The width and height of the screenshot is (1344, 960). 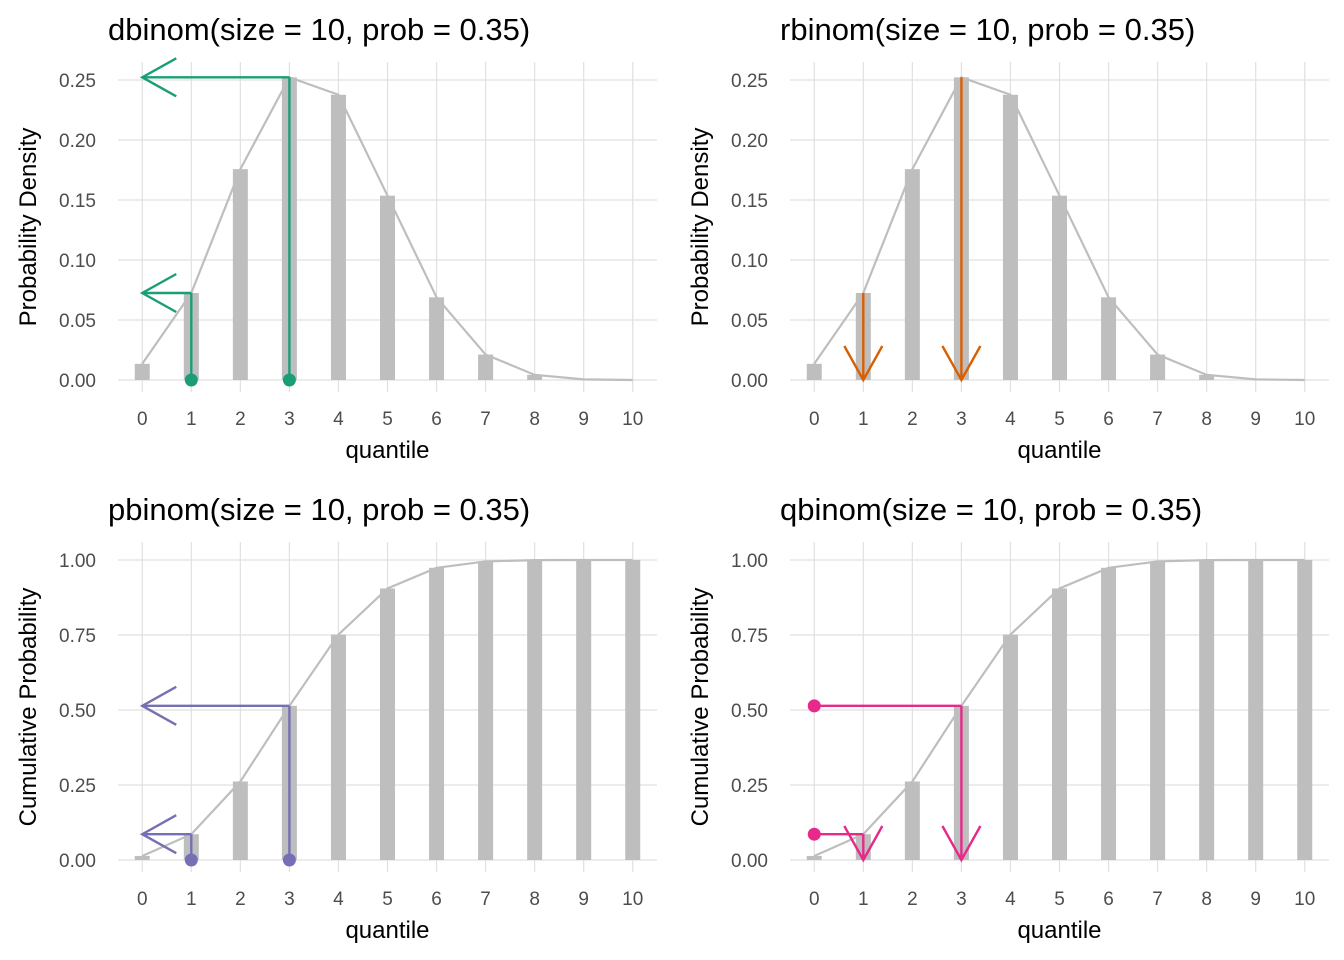 What do you see at coordinates (319, 29) in the screenshot?
I see `chart-title: dbinom(size = 10, prob = 0.35)` at bounding box center [319, 29].